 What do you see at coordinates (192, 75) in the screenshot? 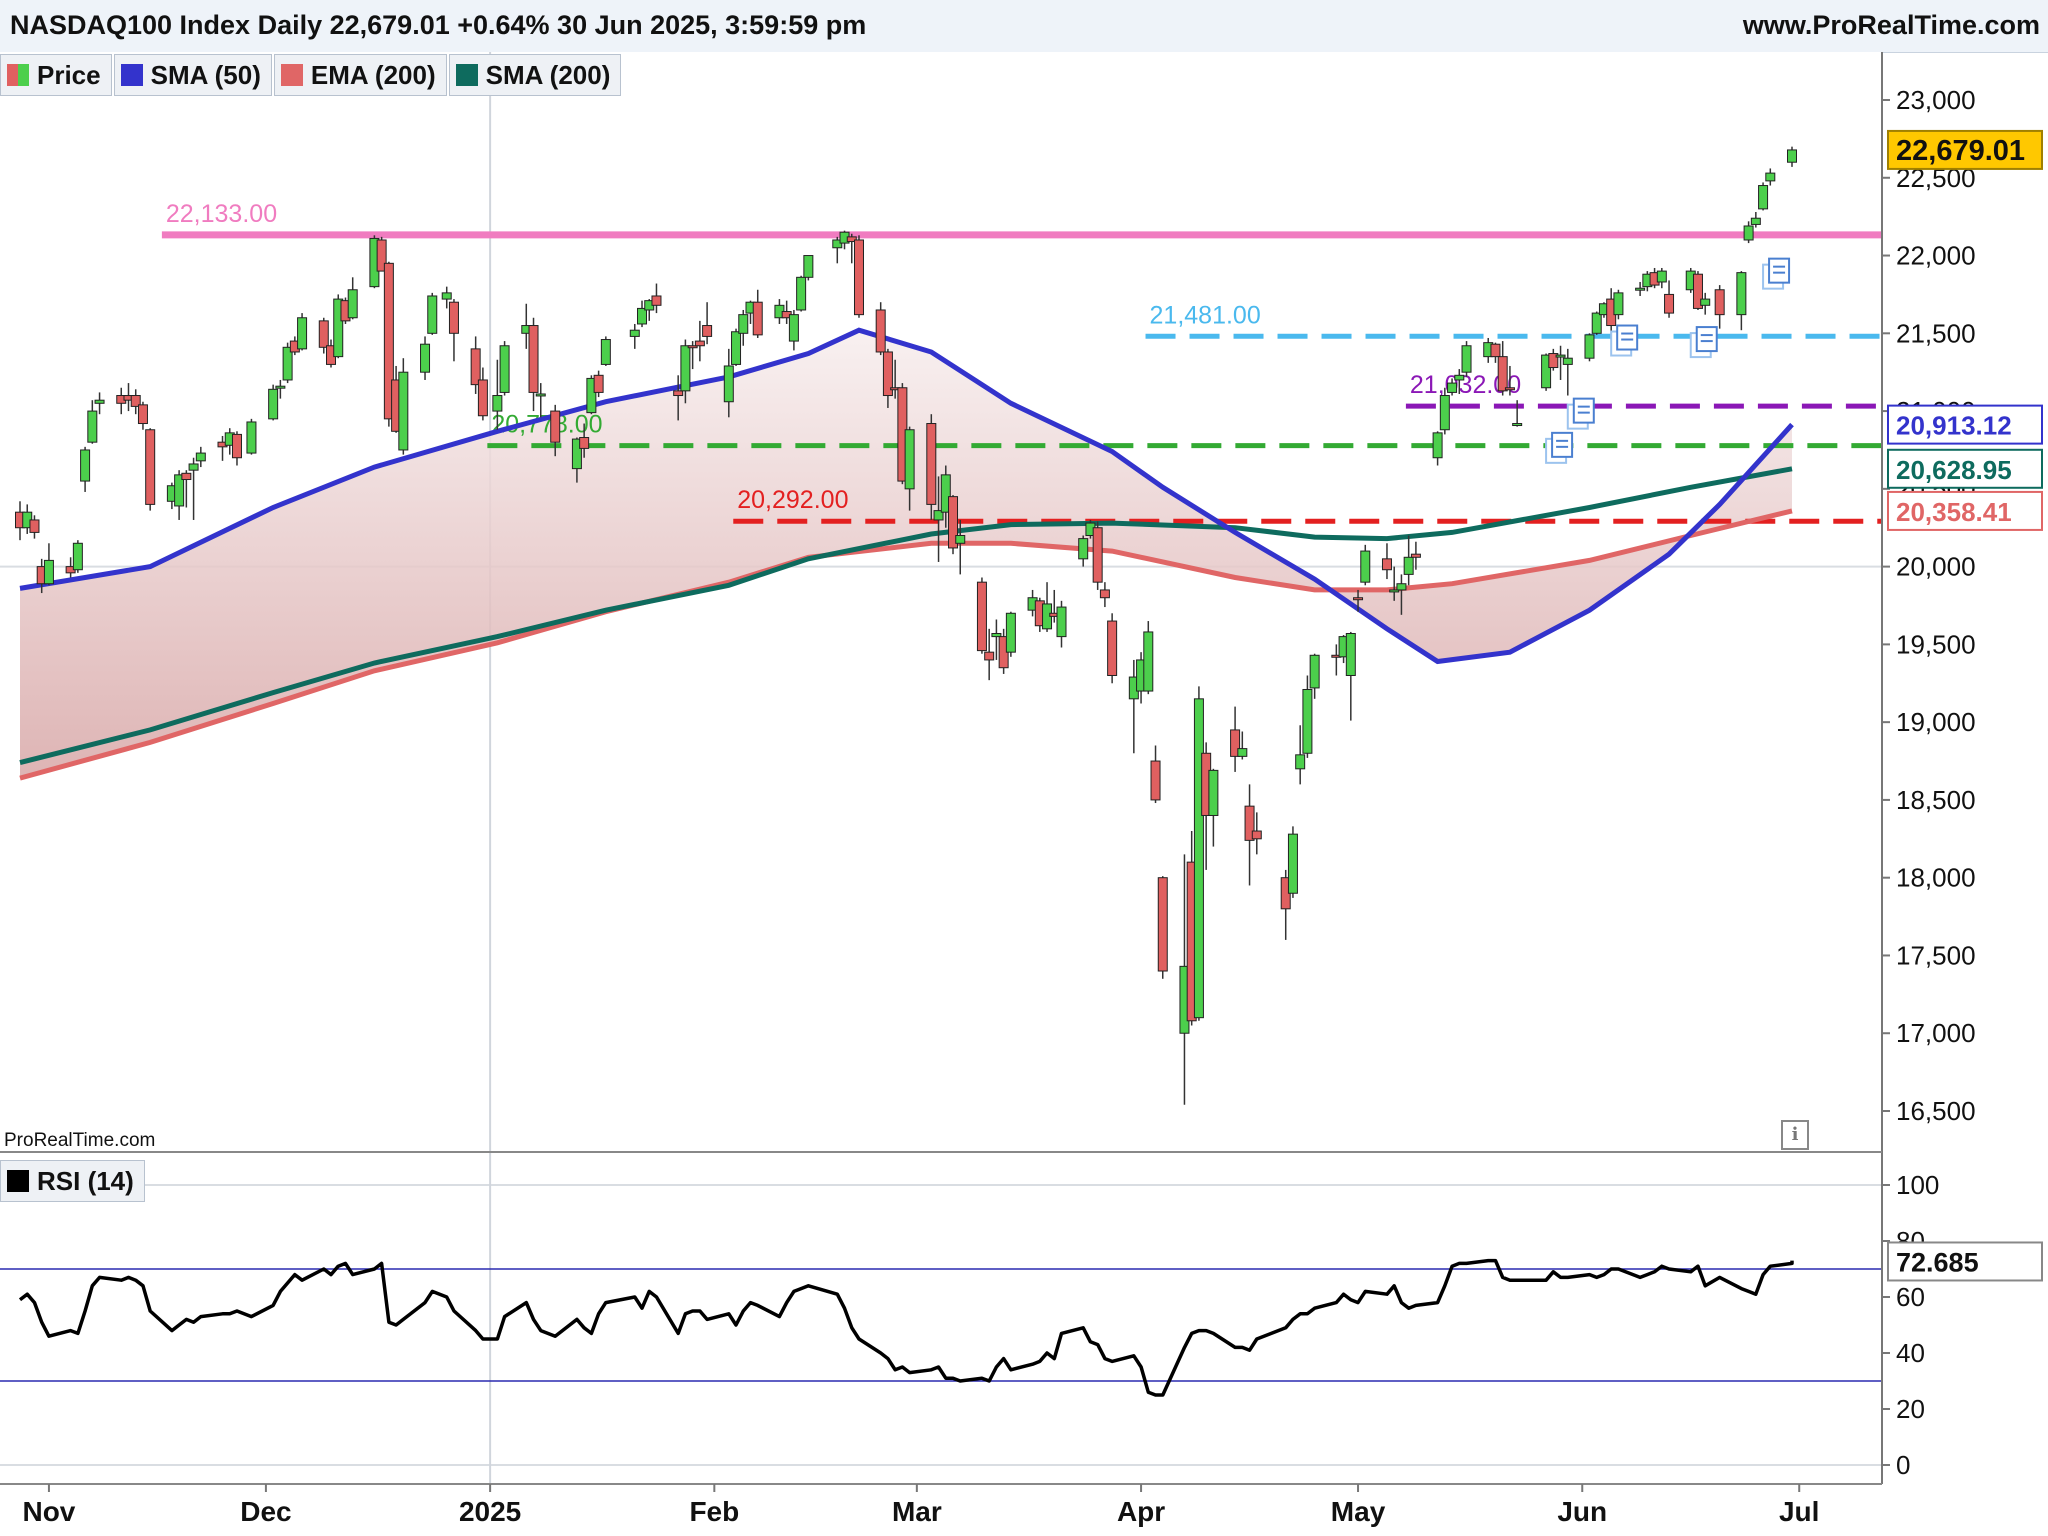
I see `legend-item-sma50: SMA (50)` at bounding box center [192, 75].